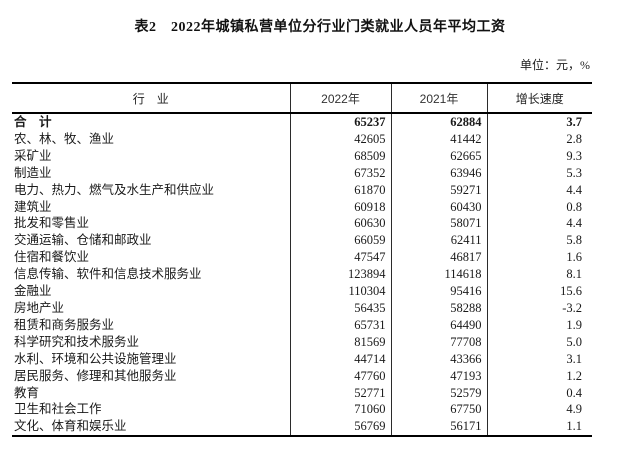 Image resolution: width=640 pixels, height=457 pixels. Describe the element at coordinates (539, 359) in the screenshot. I see `cell-growth-rate: 3.1` at that location.